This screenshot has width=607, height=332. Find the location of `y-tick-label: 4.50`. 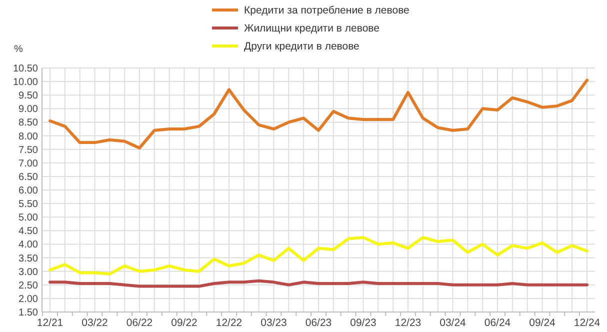

y-tick-label: 4.50 is located at coordinates (28, 232).